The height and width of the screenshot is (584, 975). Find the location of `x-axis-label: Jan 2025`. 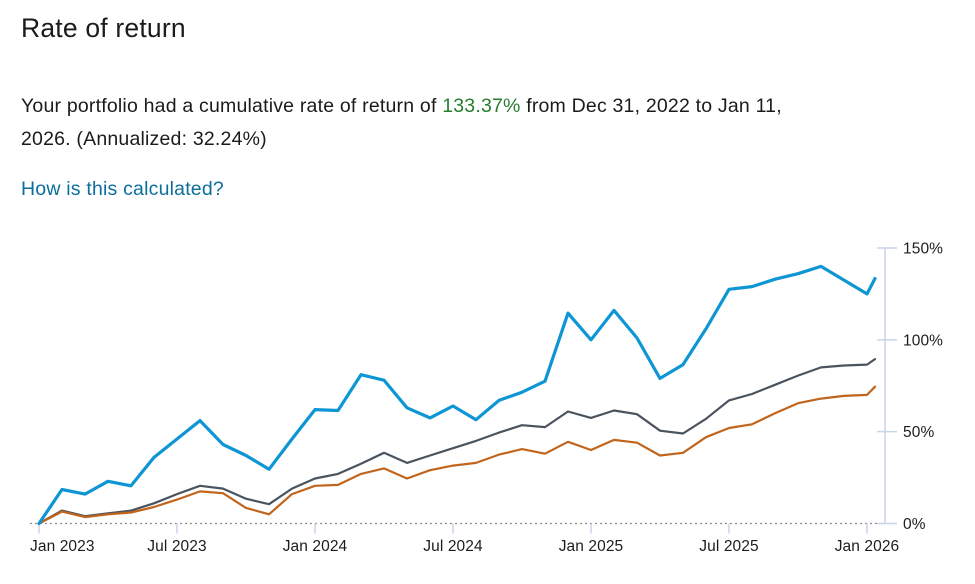

x-axis-label: Jan 2025 is located at coordinates (591, 546).